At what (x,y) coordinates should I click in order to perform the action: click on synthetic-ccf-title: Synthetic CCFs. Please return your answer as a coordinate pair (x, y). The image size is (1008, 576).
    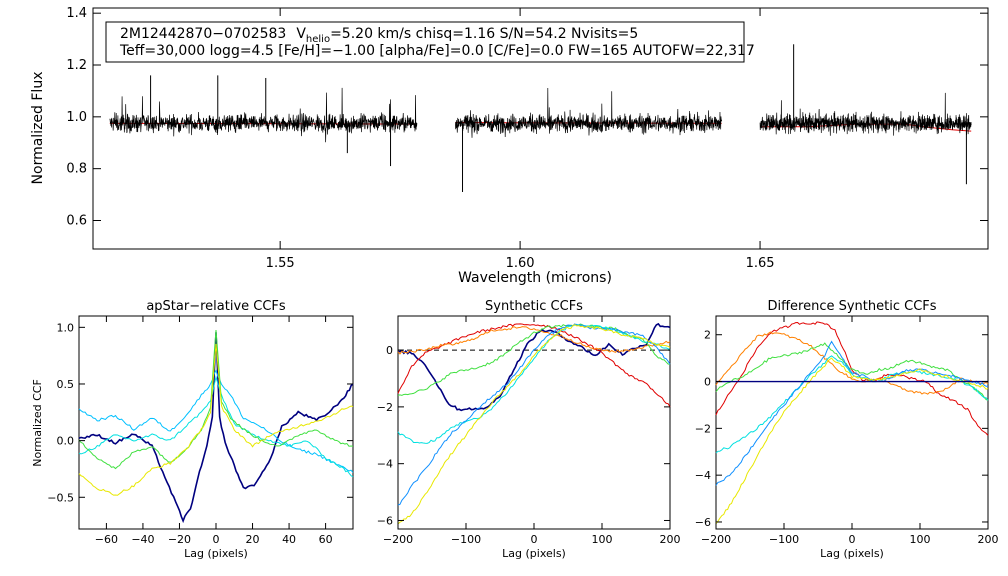
    Looking at the image, I should click on (534, 306).